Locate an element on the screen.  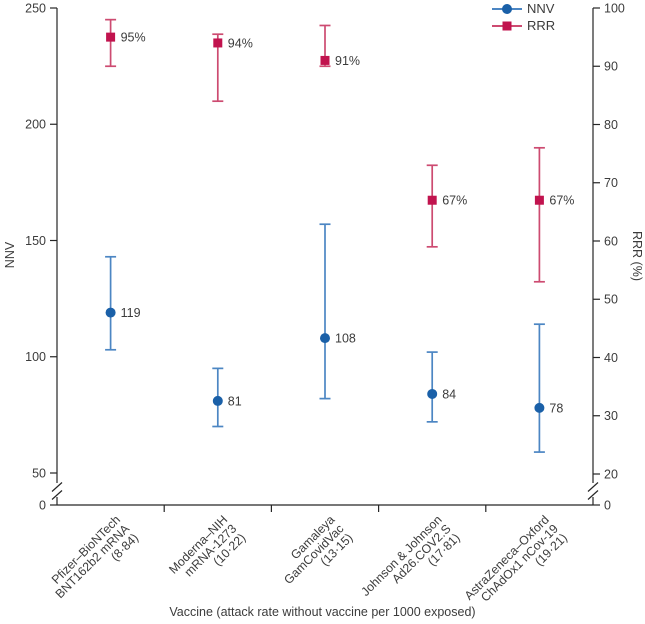
right-axis-tick-label: 30 is located at coordinates (611, 416).